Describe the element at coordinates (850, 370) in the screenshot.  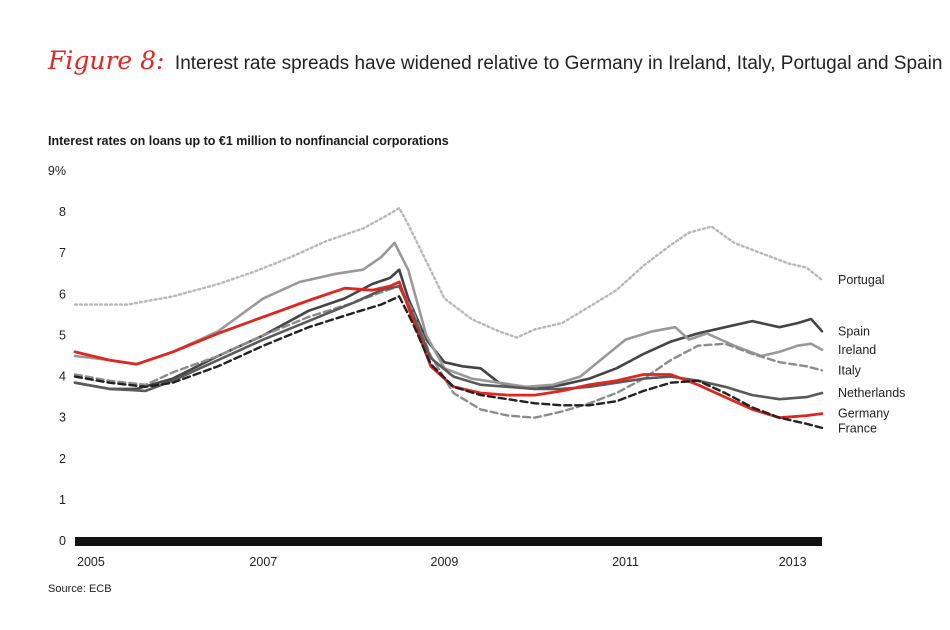
I see `series-label-italy: Italy` at that location.